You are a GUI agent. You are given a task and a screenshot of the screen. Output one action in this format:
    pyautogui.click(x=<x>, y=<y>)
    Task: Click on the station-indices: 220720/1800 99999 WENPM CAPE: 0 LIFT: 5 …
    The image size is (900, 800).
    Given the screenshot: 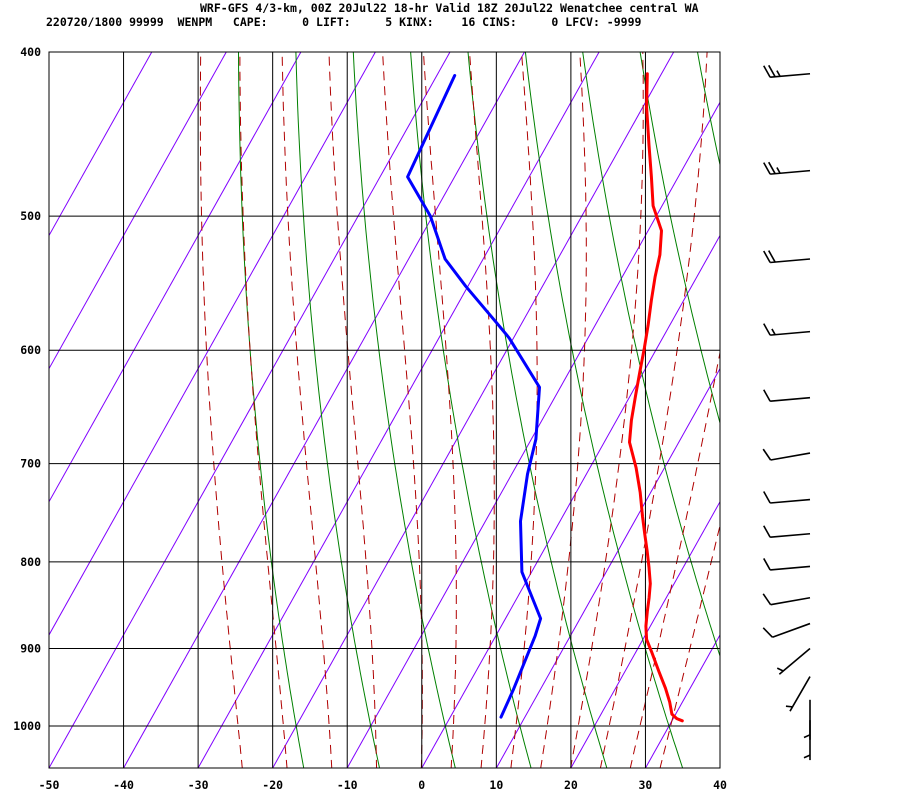 What is the action you would take?
    pyautogui.click(x=344, y=22)
    